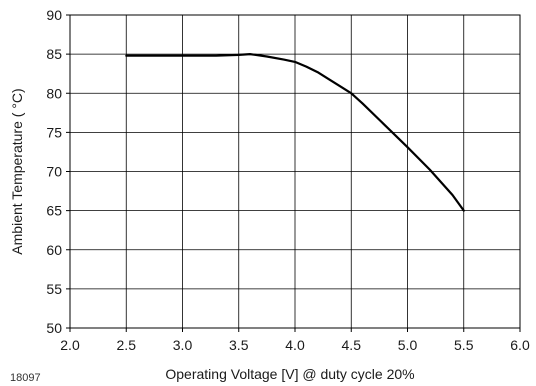 This screenshot has width=536, height=386. What do you see at coordinates (54, 250) in the screenshot?
I see `y-tick-label: 60` at bounding box center [54, 250].